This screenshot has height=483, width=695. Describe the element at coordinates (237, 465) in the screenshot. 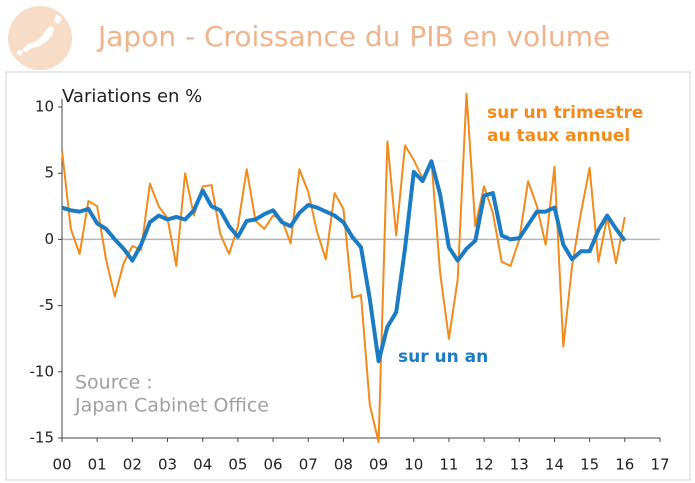

I see `x-tick-label: 05` at that location.